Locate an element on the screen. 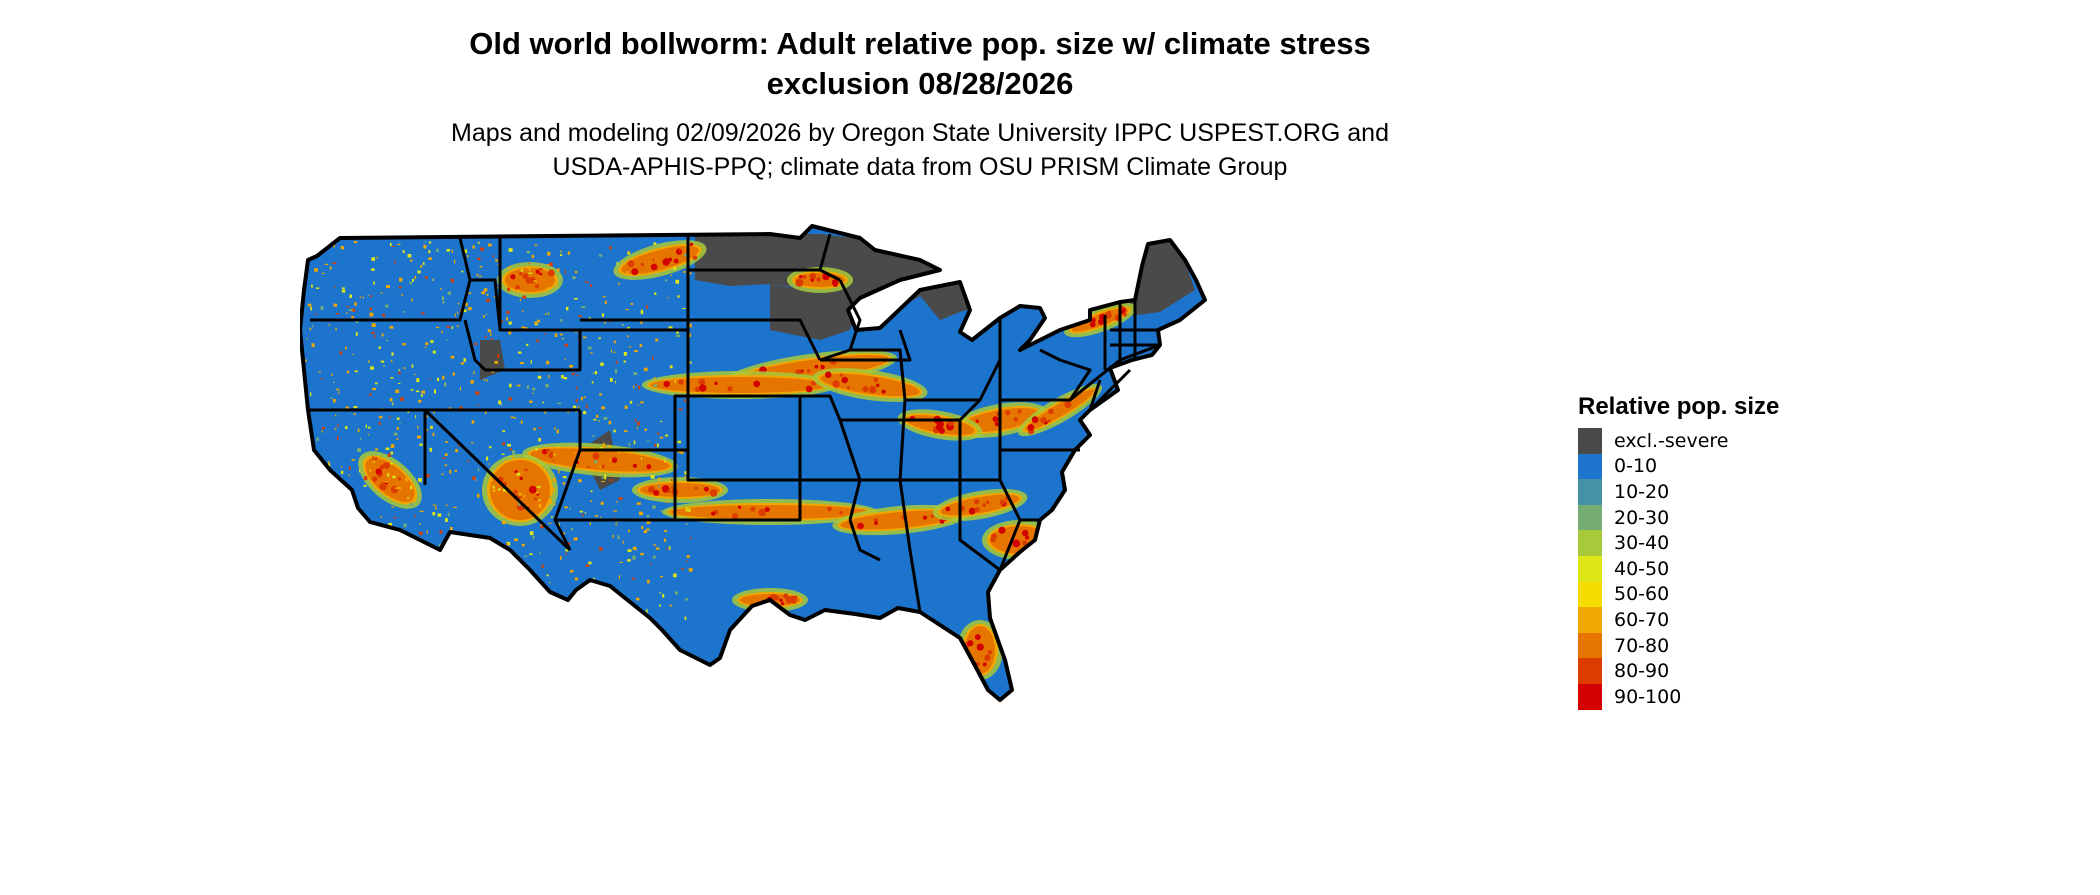 The height and width of the screenshot is (895, 2100). suitability-high is located at coordinates (770, 512).